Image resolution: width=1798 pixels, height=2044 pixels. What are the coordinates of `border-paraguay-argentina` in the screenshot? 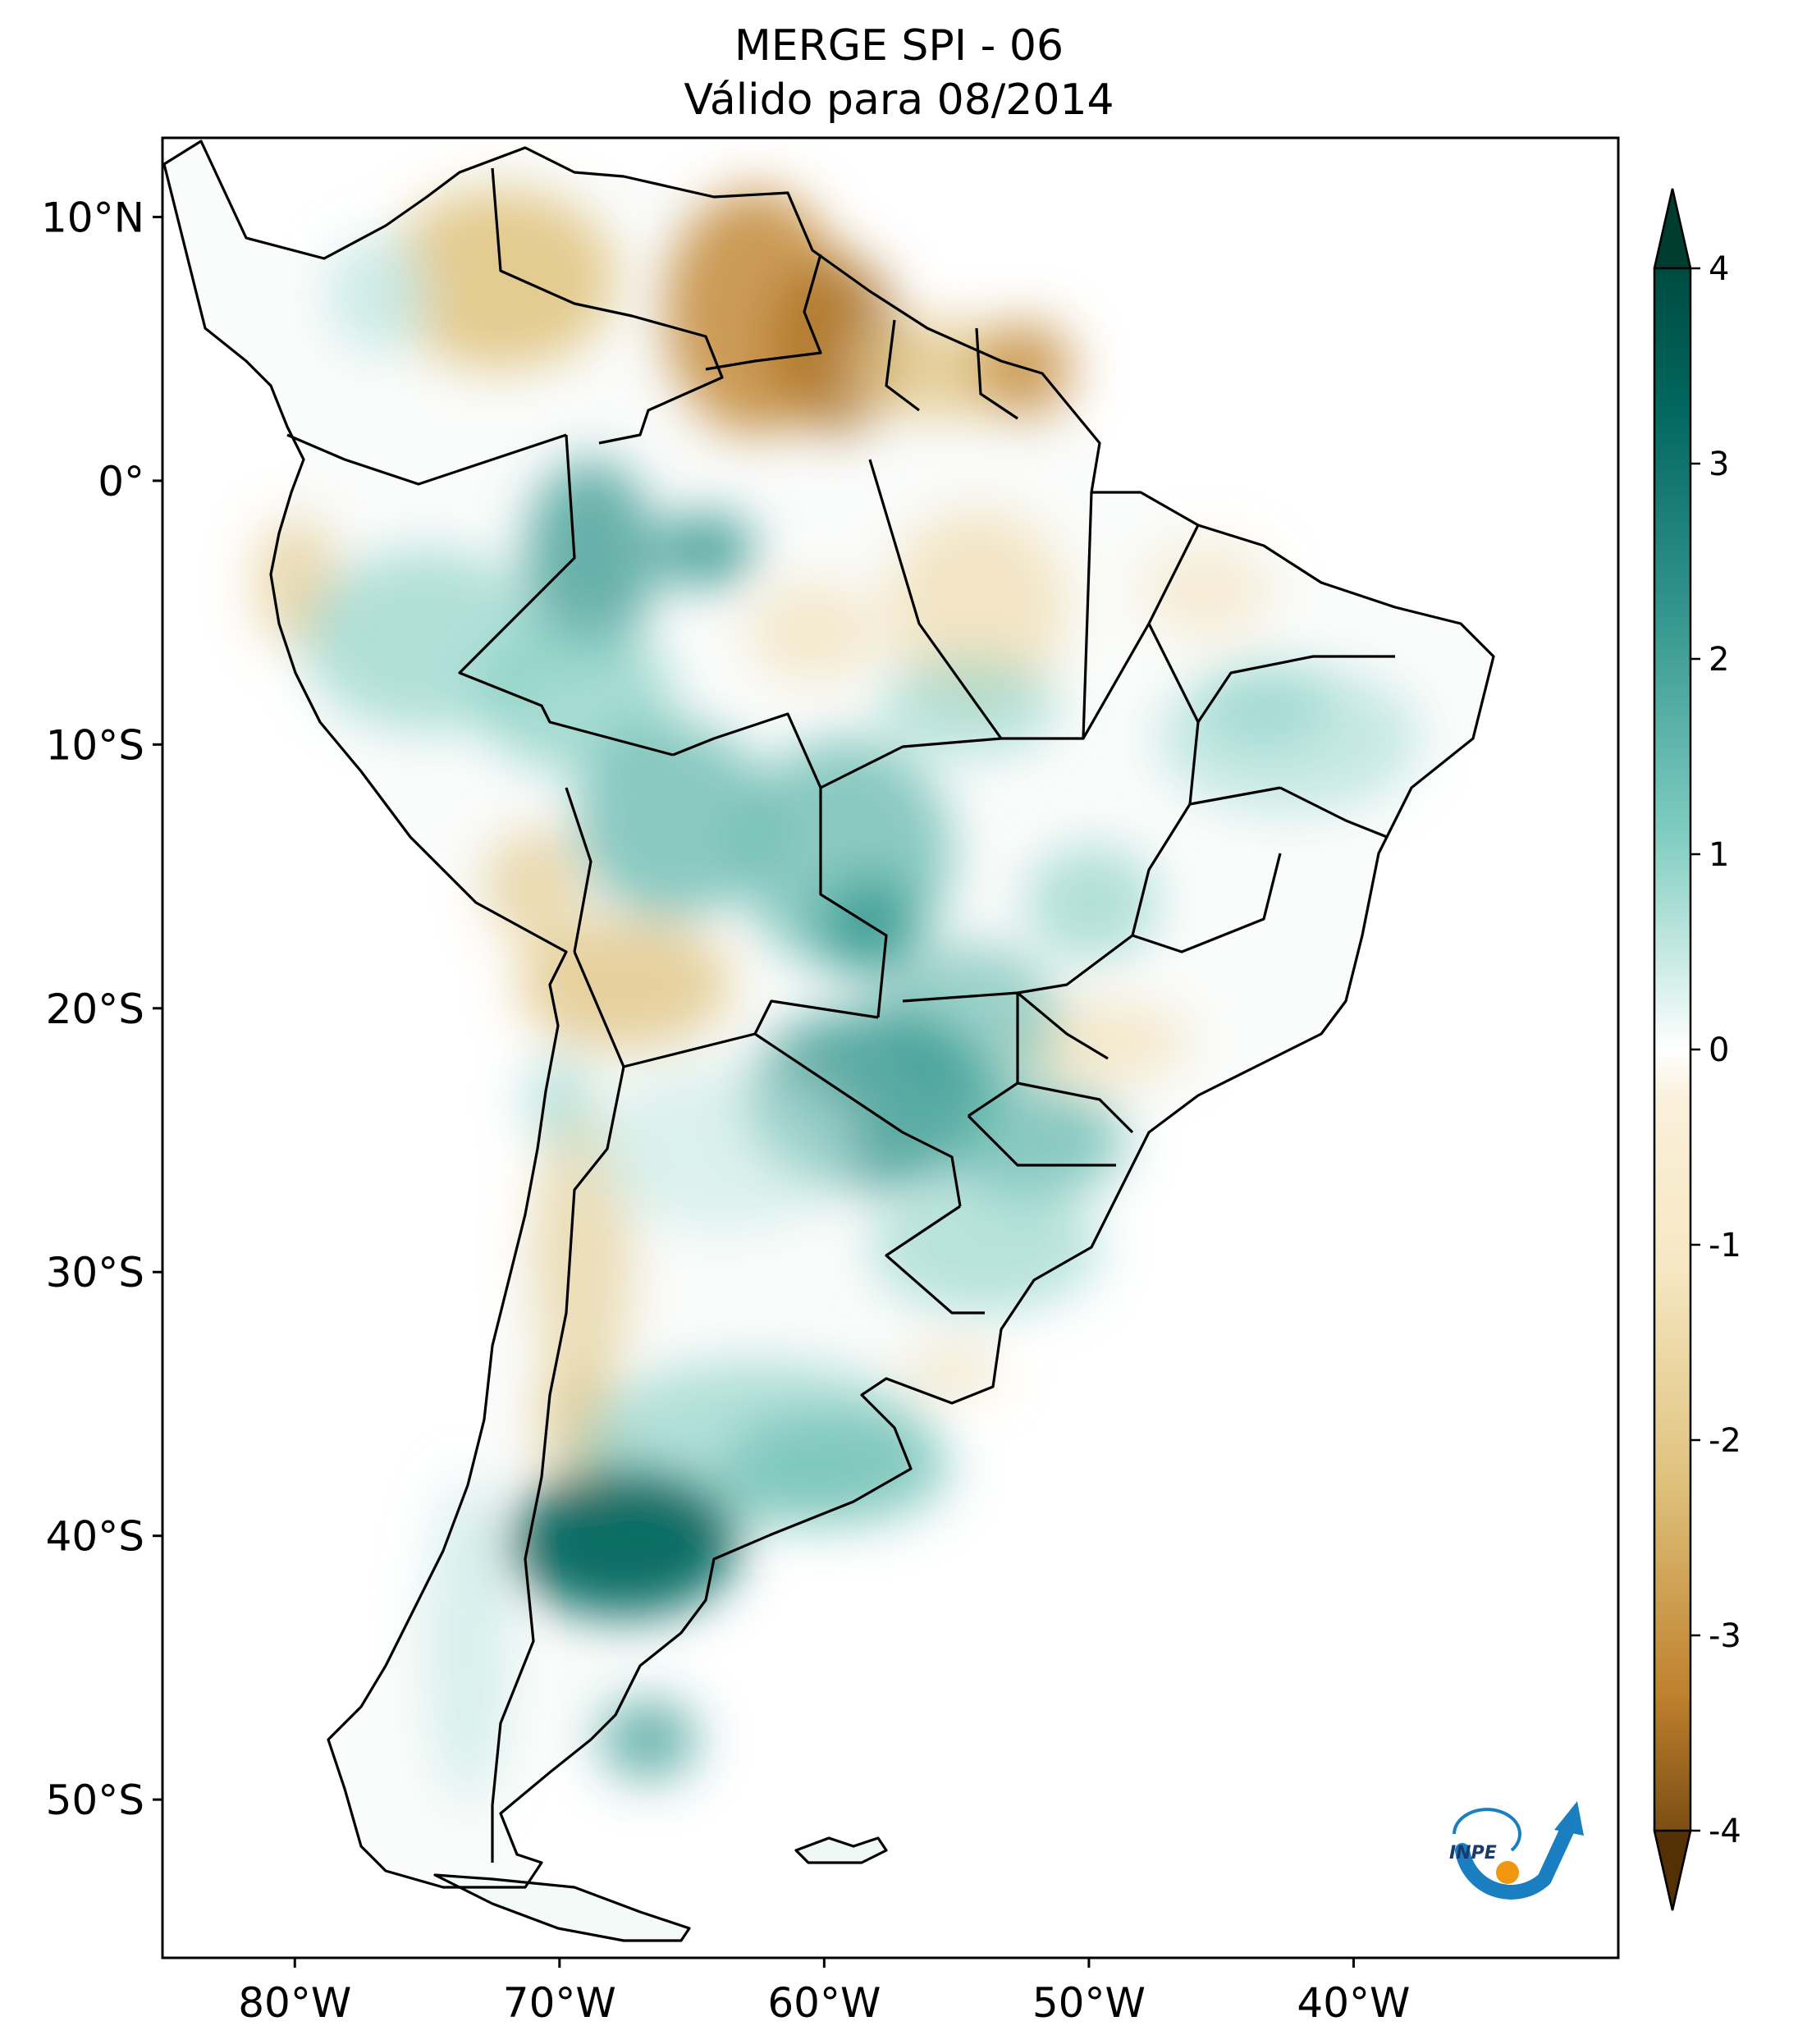 It's located at (858, 1119).